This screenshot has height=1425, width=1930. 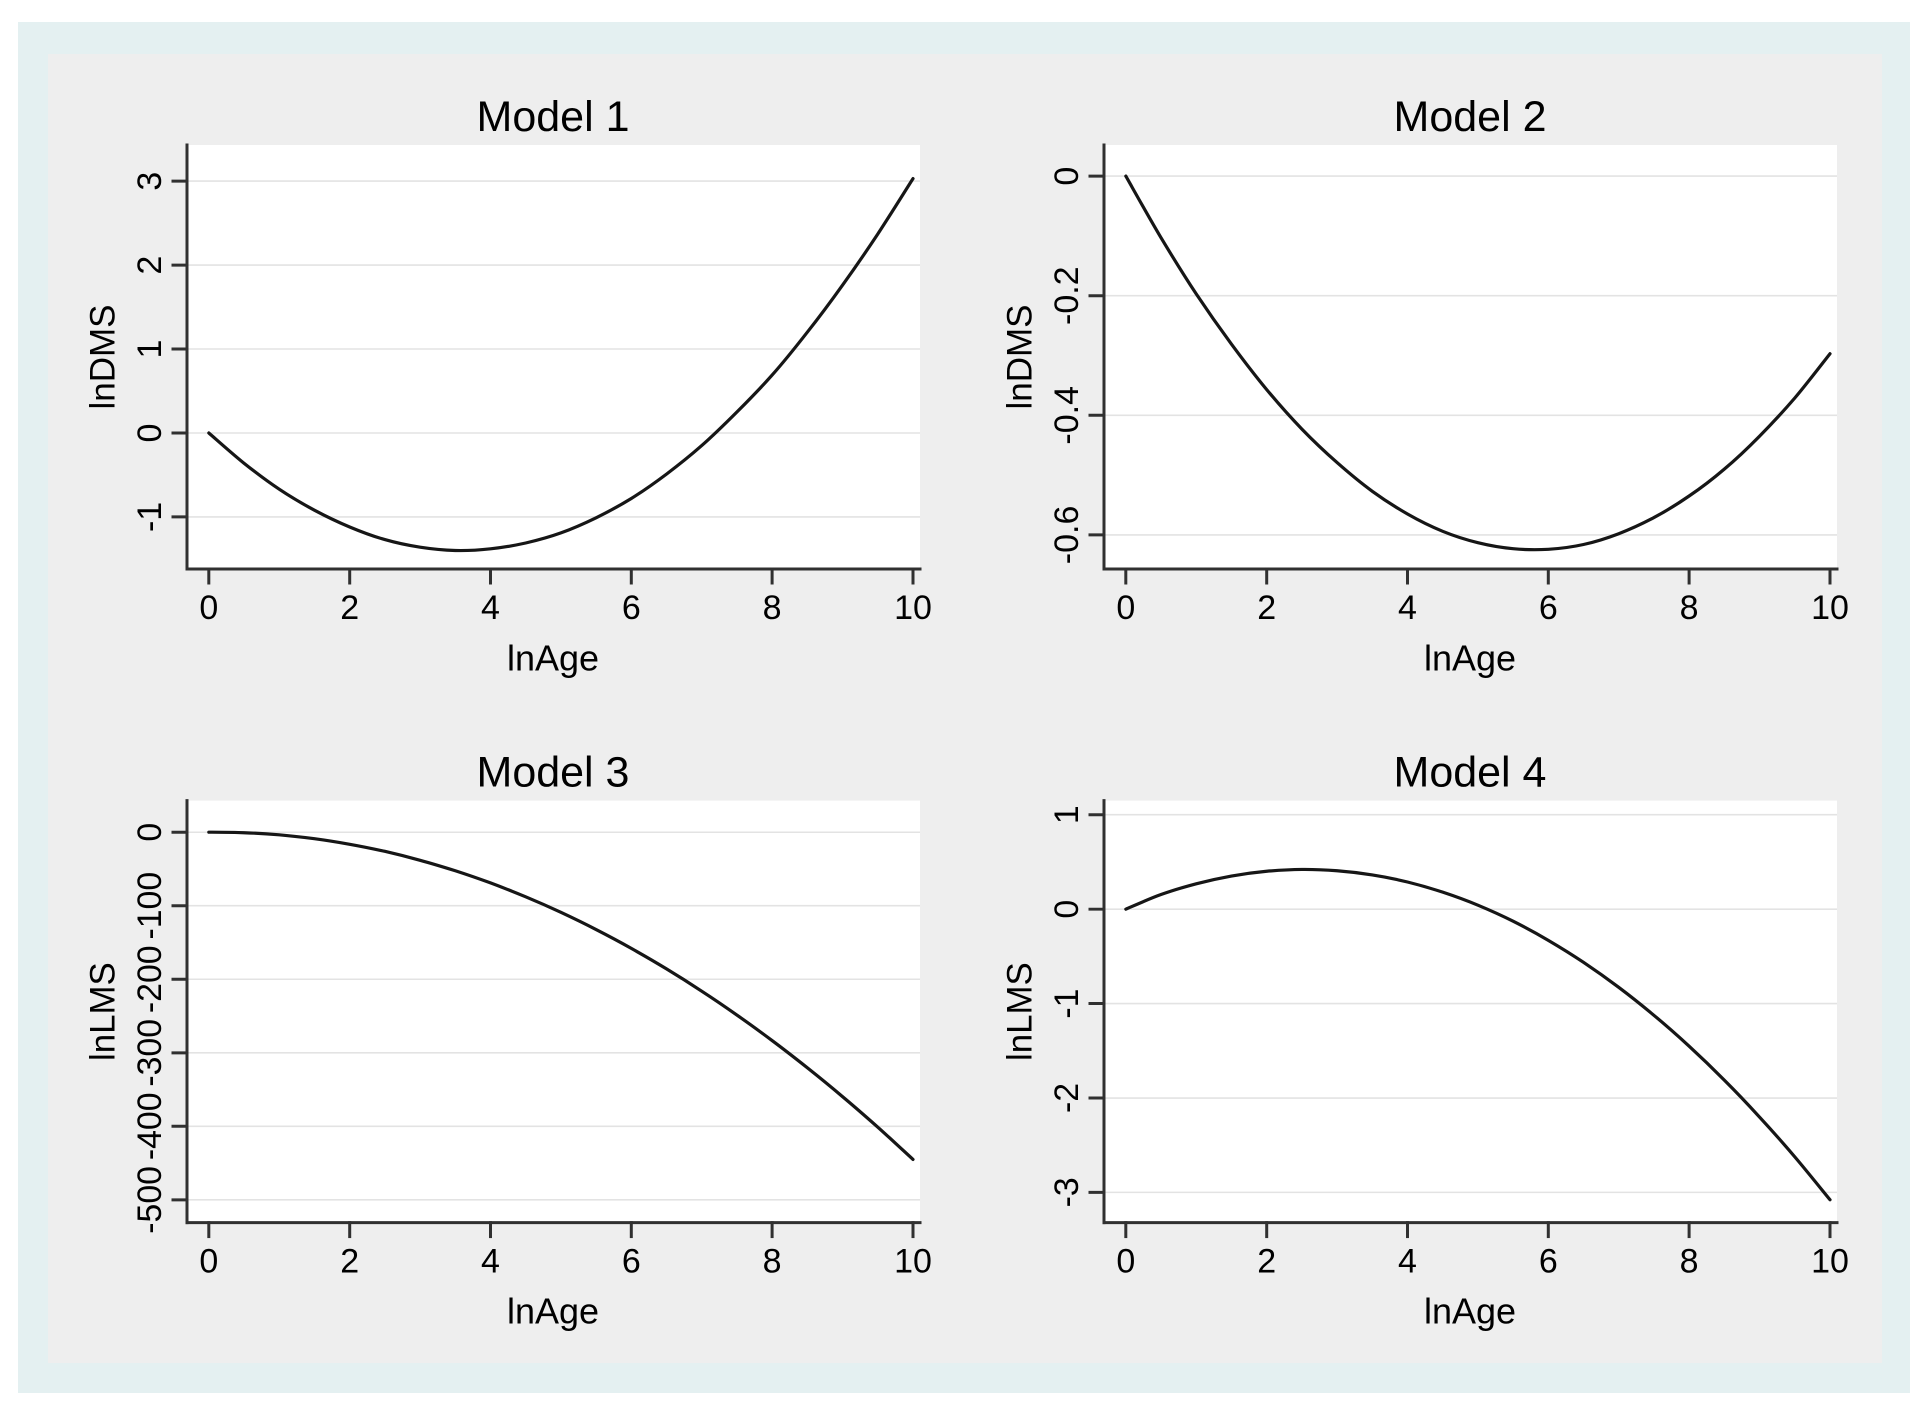 What do you see at coordinates (1067, 1098) in the screenshot?
I see `y-tick-label: -2` at bounding box center [1067, 1098].